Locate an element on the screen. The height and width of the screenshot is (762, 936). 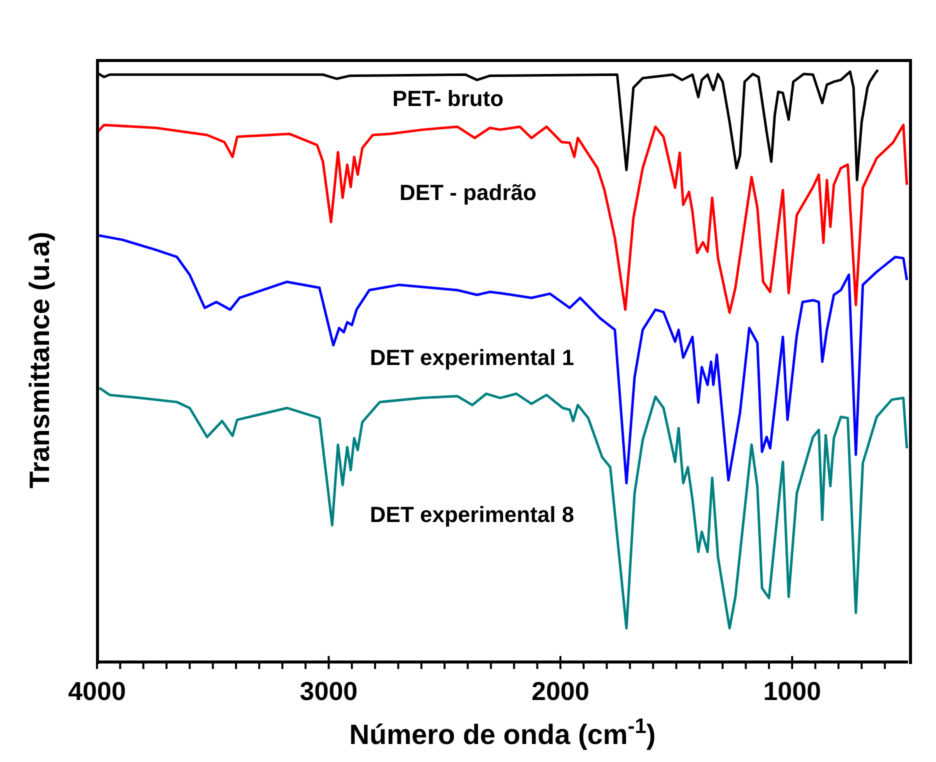
x-tick-label: 4000 is located at coordinates (97, 691).